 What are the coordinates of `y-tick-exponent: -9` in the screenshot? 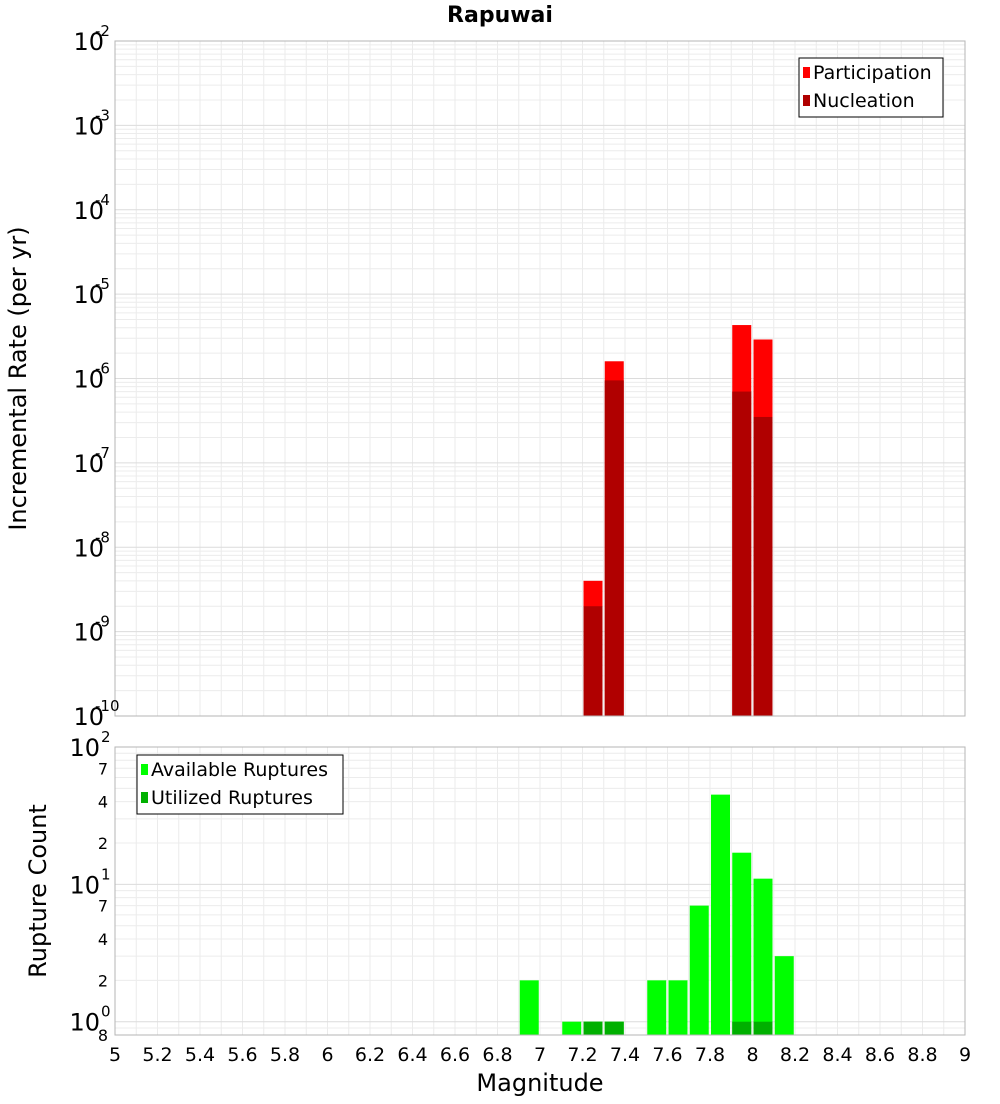 It's located at (102, 622).